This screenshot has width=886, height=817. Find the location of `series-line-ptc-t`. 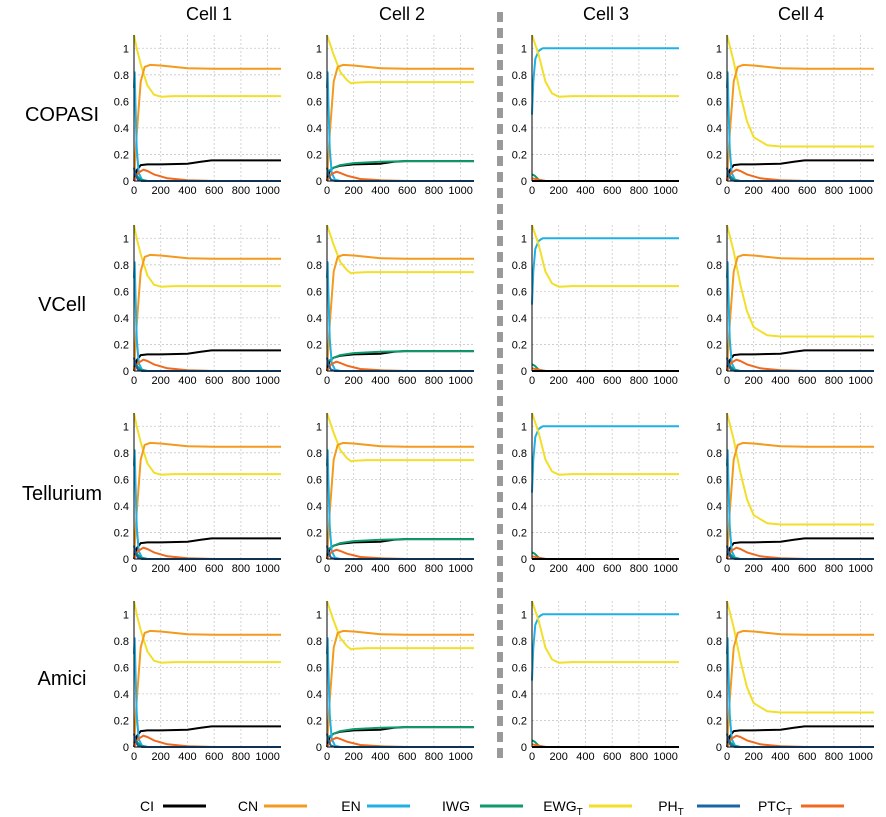

series-line-ptc-t is located at coordinates (207, 553).